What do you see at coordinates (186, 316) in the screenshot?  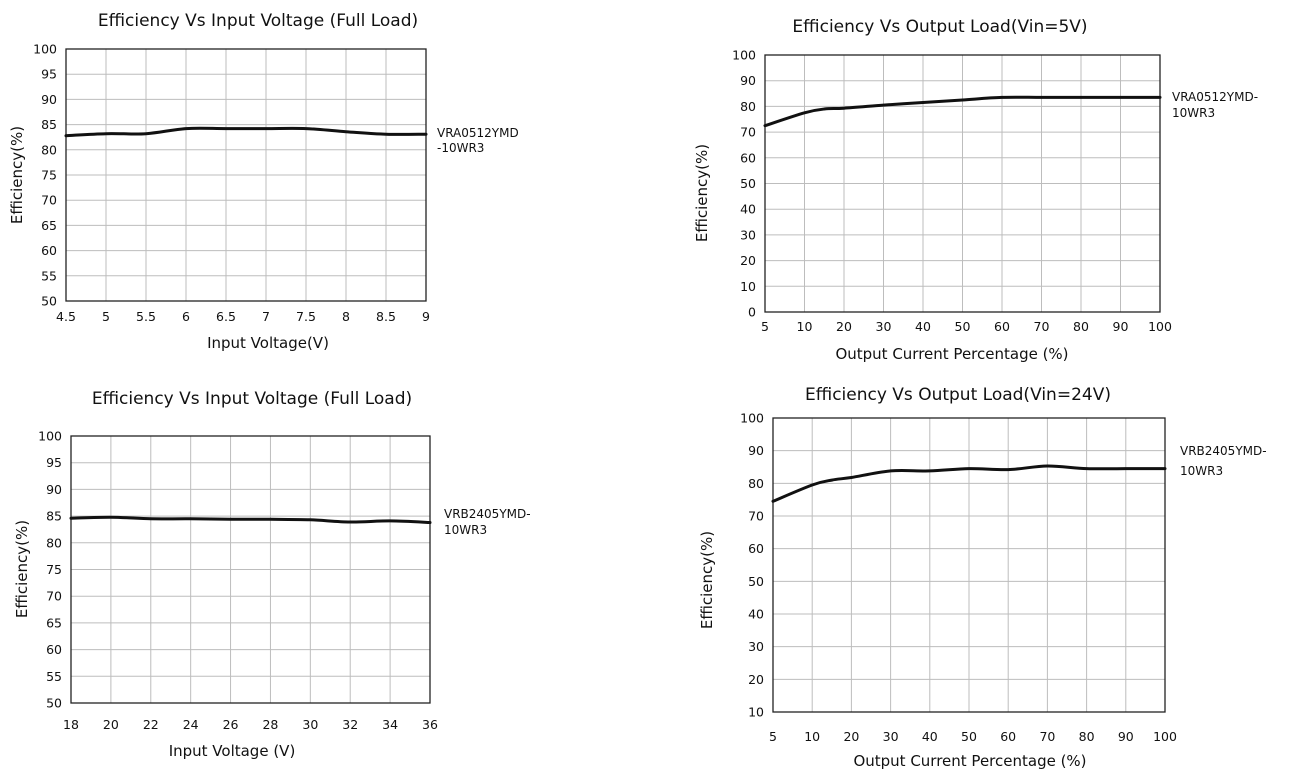 I see `x-tick-label: 6` at bounding box center [186, 316].